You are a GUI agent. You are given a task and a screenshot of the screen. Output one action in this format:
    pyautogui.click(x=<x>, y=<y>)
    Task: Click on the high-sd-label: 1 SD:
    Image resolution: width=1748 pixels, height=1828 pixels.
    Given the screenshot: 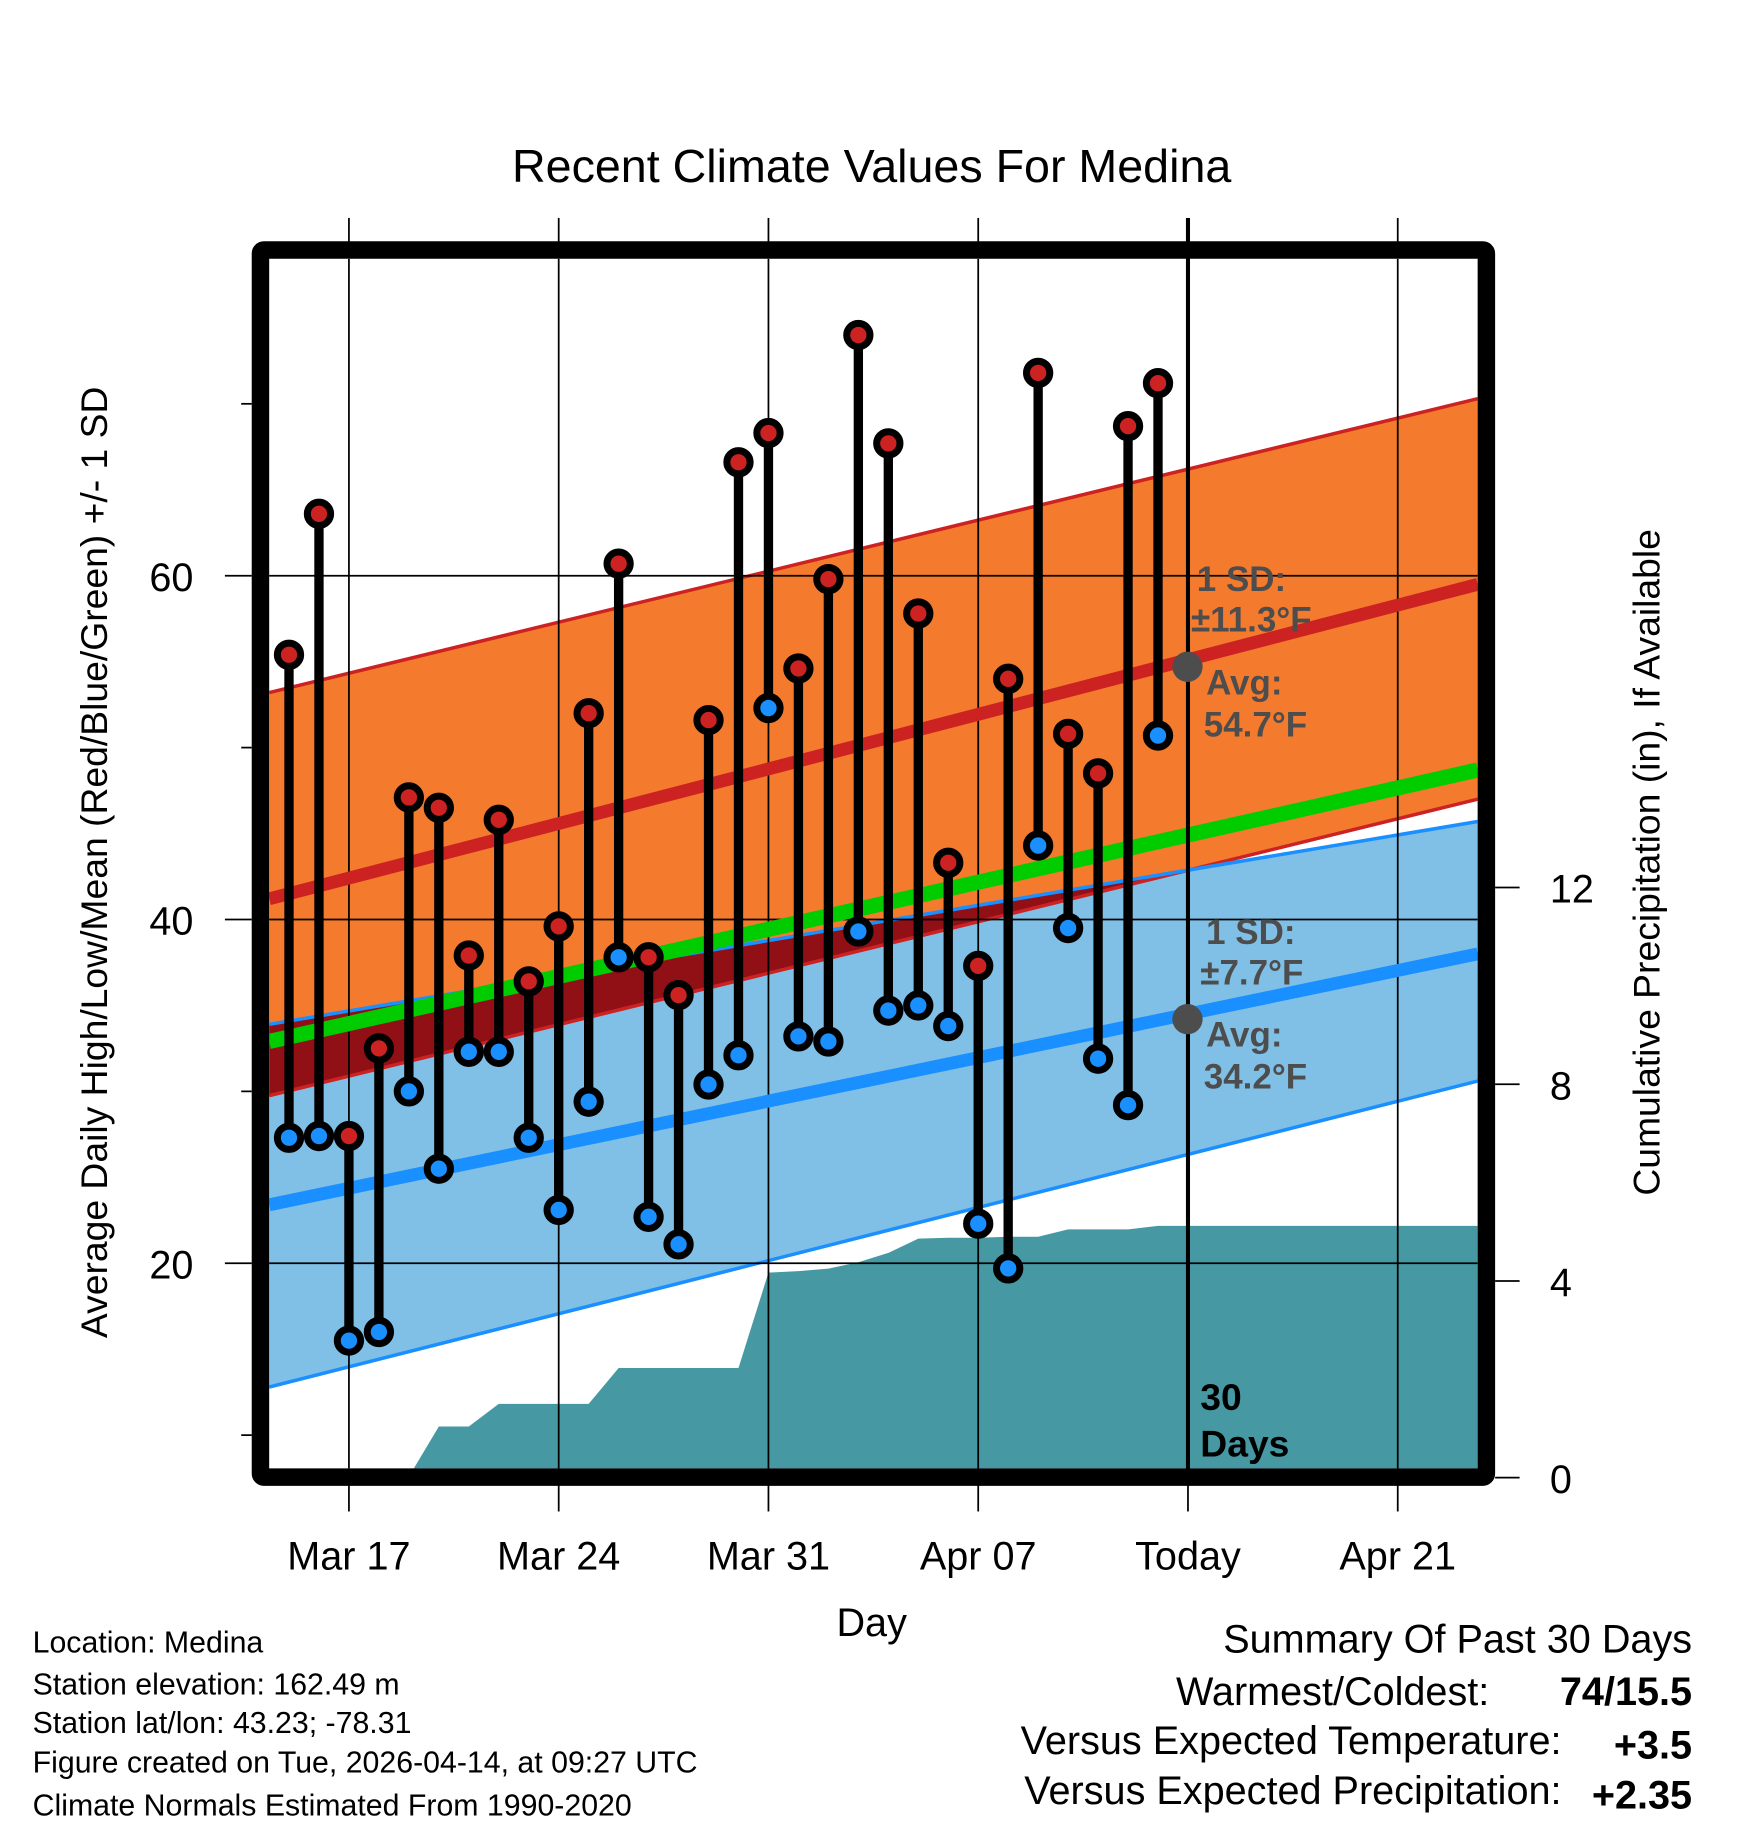 What is the action you would take?
    pyautogui.click(x=1241, y=579)
    